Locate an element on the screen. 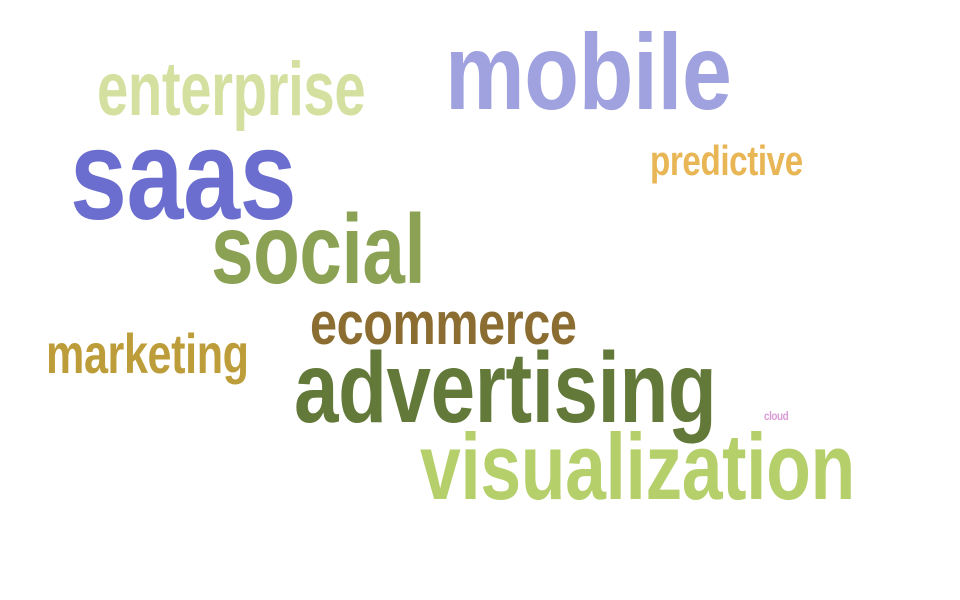 This screenshot has height=600, width=960. word-social: social is located at coordinates (318, 249).